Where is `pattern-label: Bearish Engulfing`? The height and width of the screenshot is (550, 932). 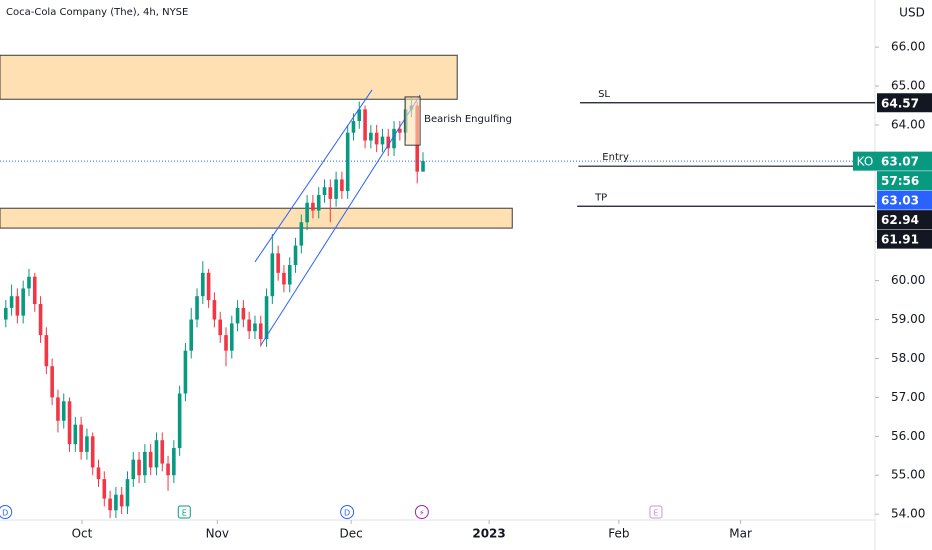 pattern-label: Bearish Engulfing is located at coordinates (468, 119).